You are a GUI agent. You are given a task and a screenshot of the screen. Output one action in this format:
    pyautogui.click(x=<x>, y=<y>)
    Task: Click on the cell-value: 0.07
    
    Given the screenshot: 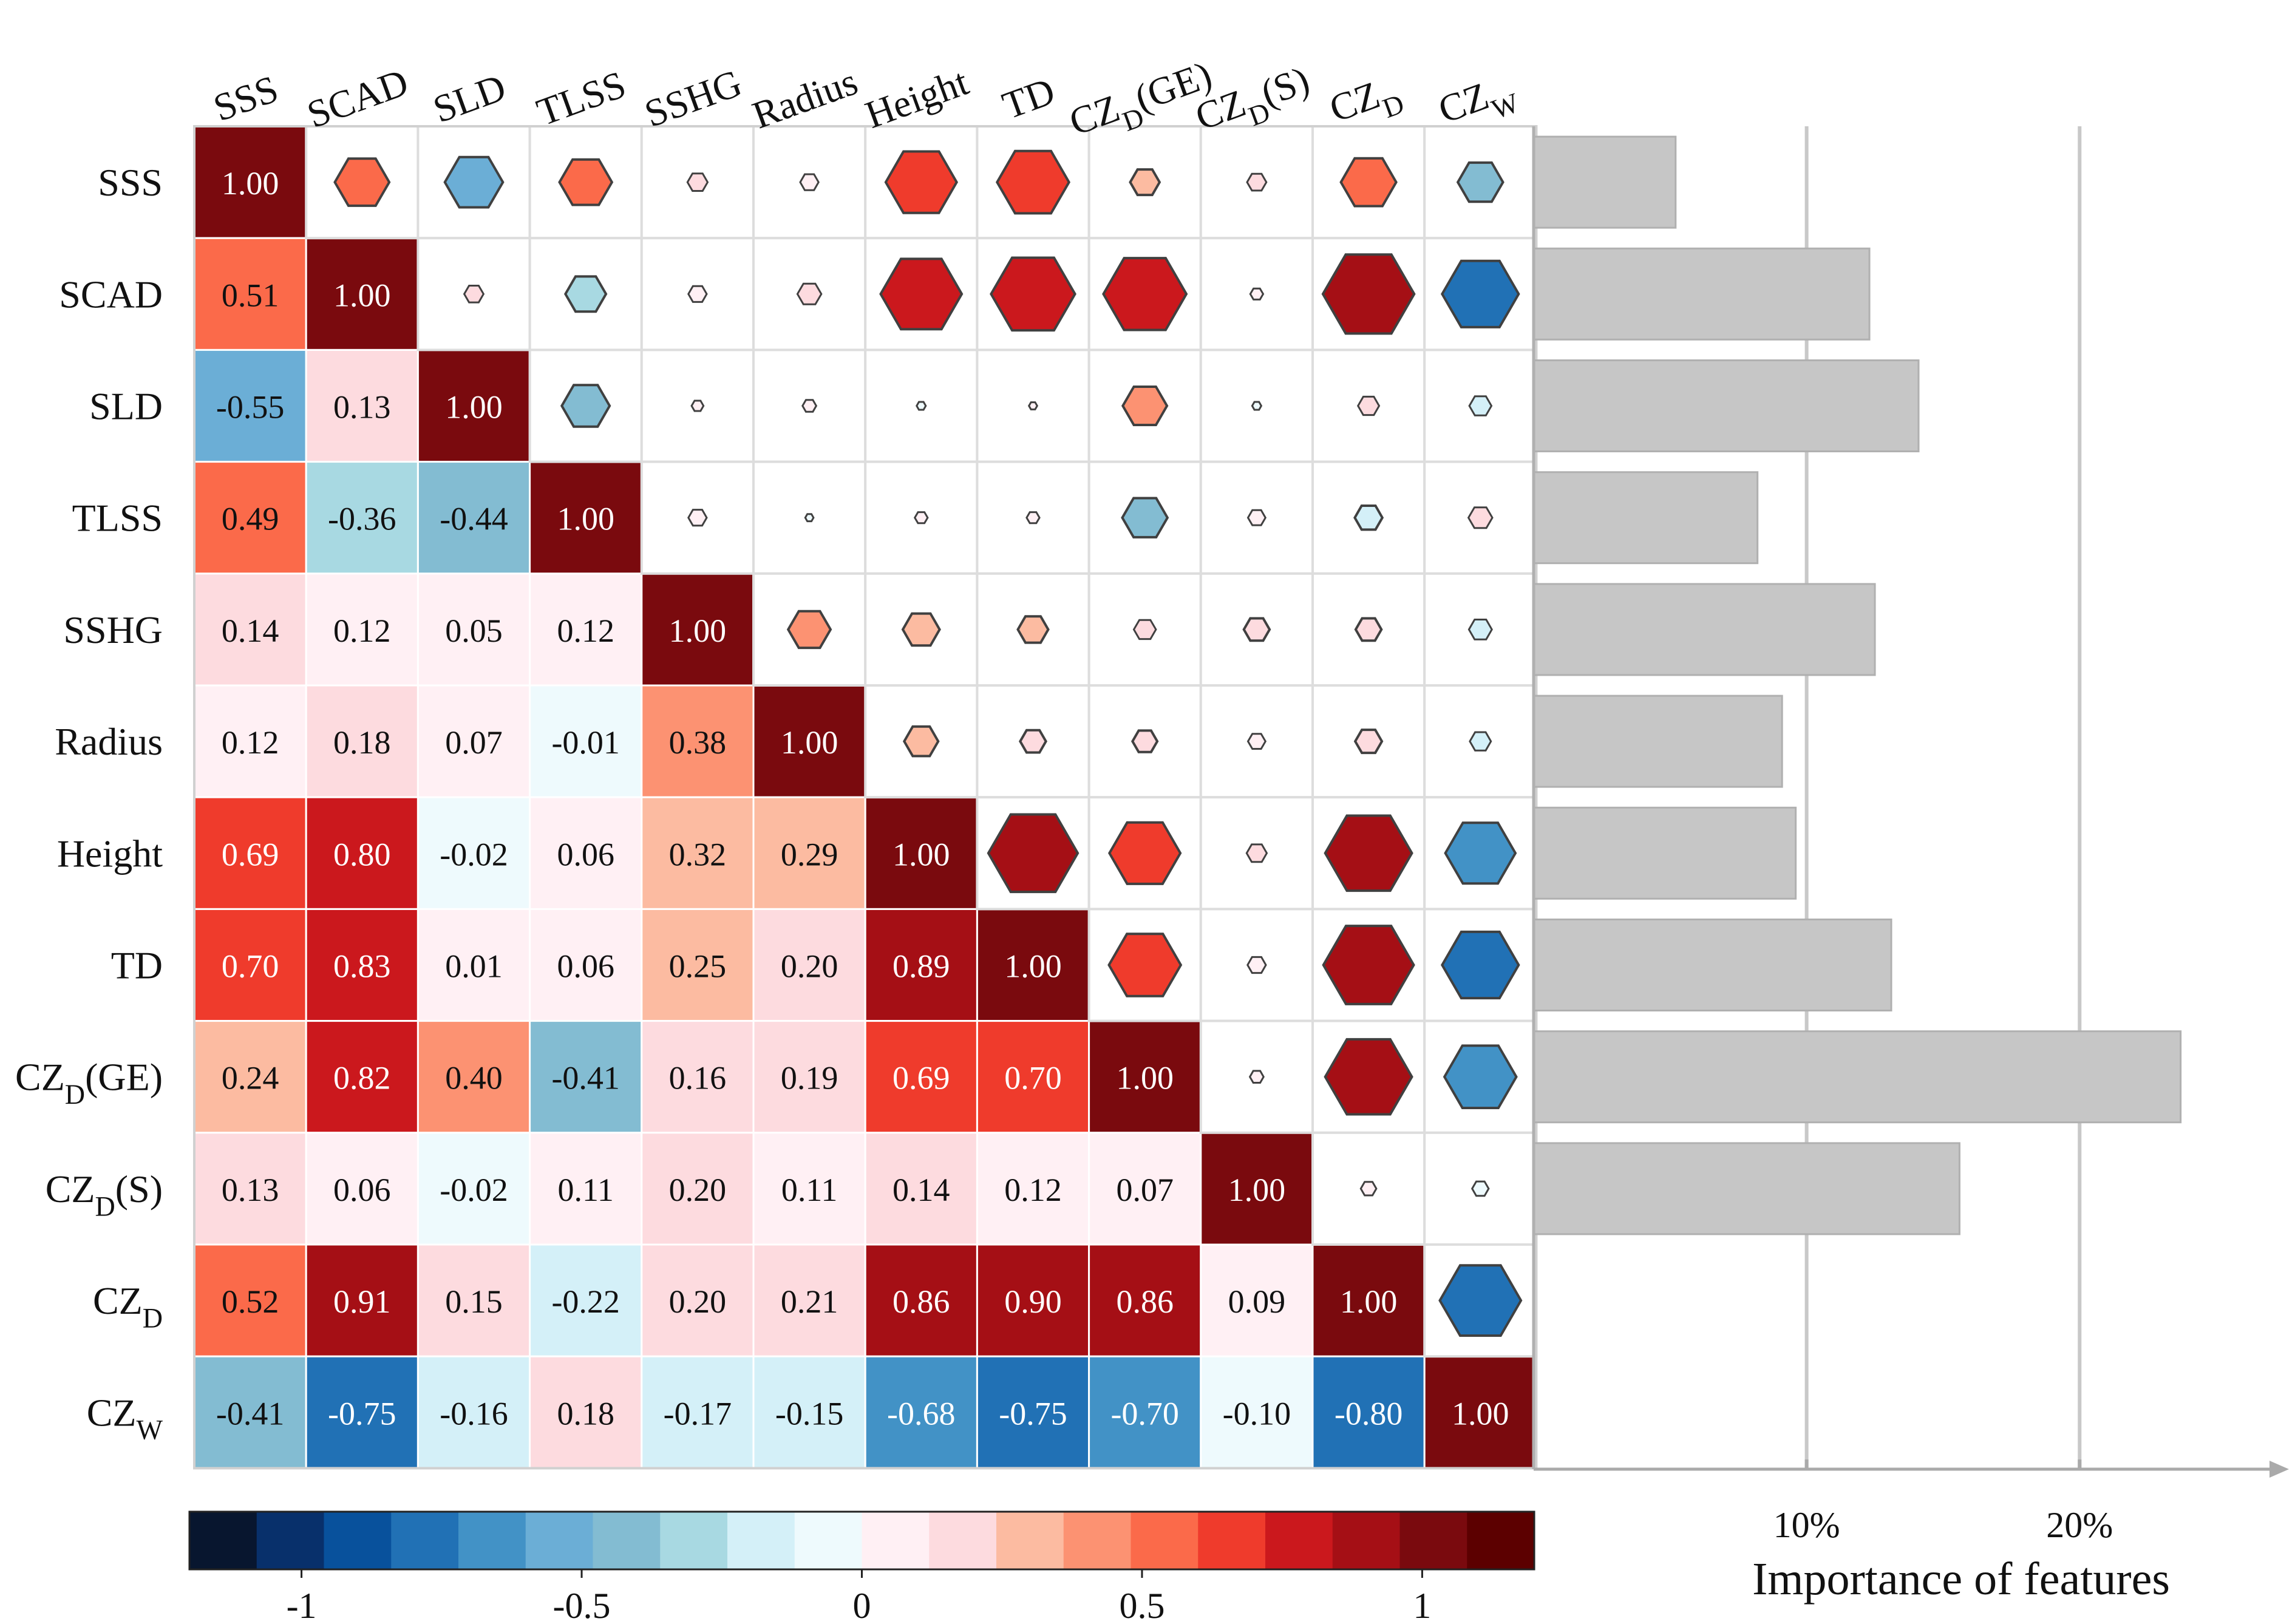 What is the action you would take?
    pyautogui.click(x=1145, y=1190)
    